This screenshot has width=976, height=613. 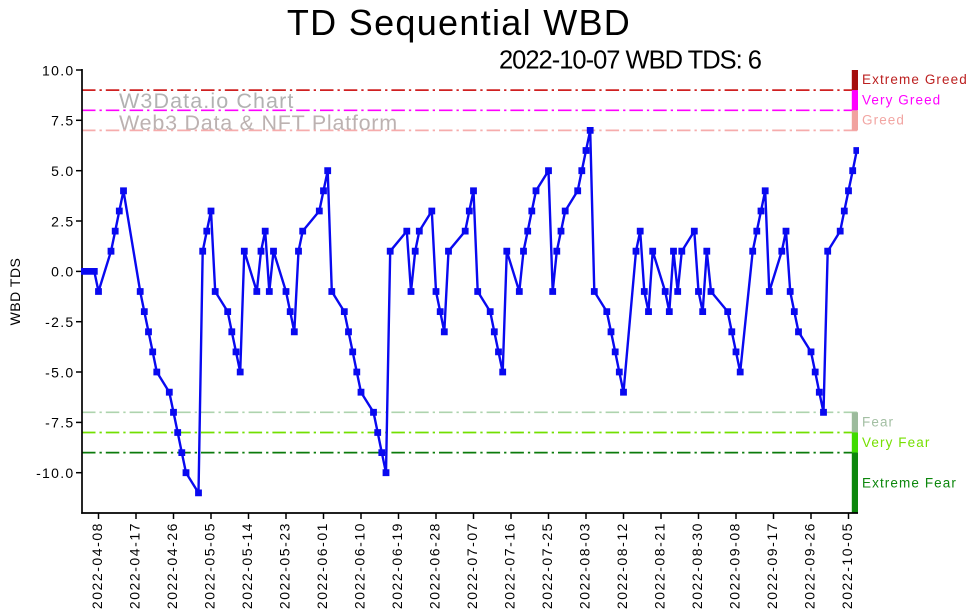 What do you see at coordinates (59, 322) in the screenshot?
I see `svg-text: -2.5` at bounding box center [59, 322].